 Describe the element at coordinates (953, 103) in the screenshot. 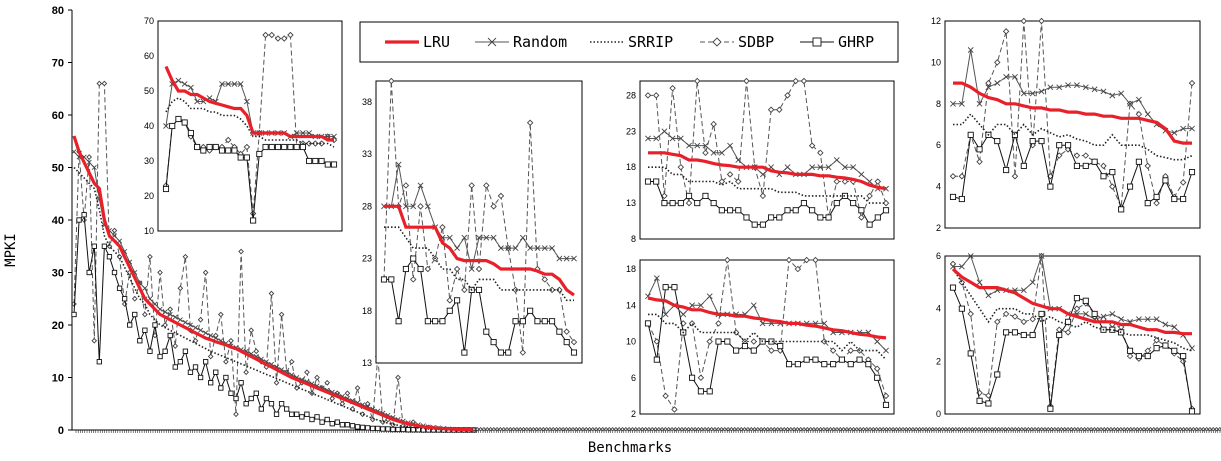

I see `inset-4-random-point-0-b` at that location.